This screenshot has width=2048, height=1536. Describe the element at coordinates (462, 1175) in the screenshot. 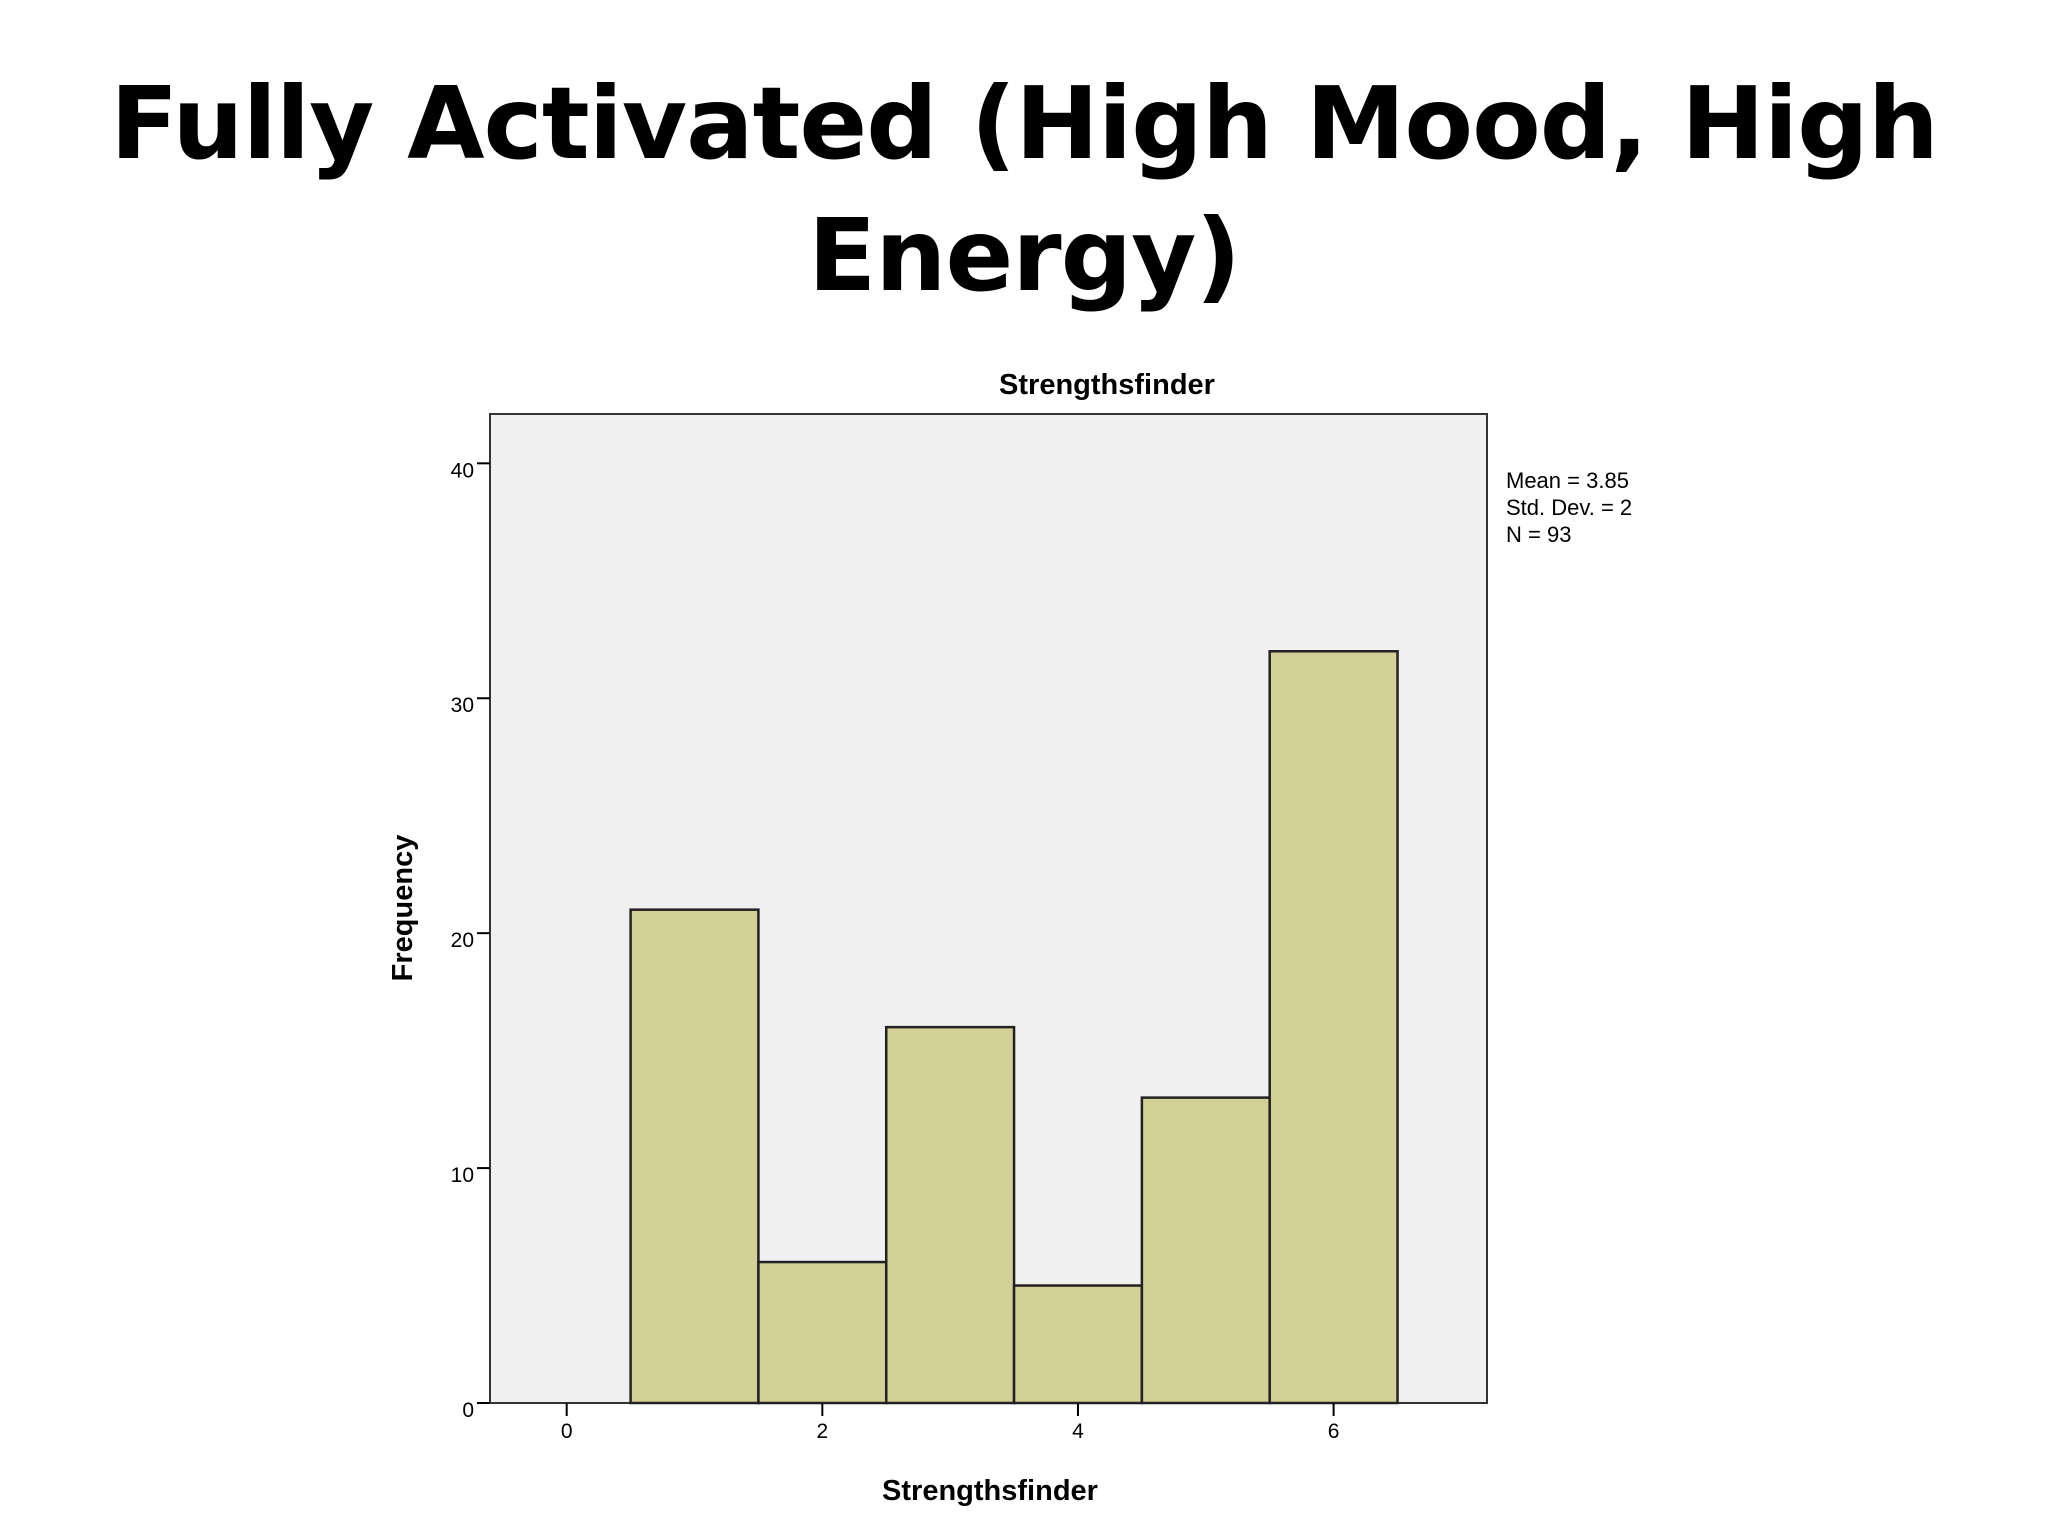

I see `y-tick-label: 10` at that location.